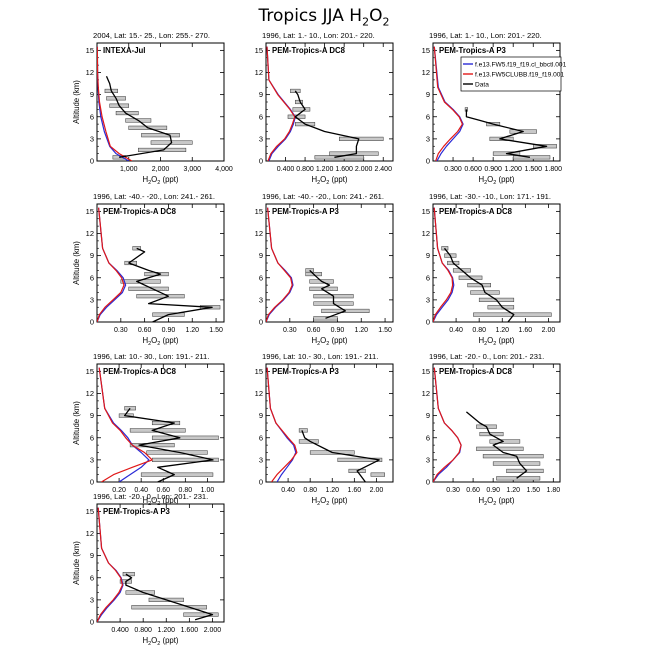 This screenshot has width=648, height=653. Describe the element at coordinates (355, 490) in the screenshot. I see `x-tick-label: 1.60` at that location.